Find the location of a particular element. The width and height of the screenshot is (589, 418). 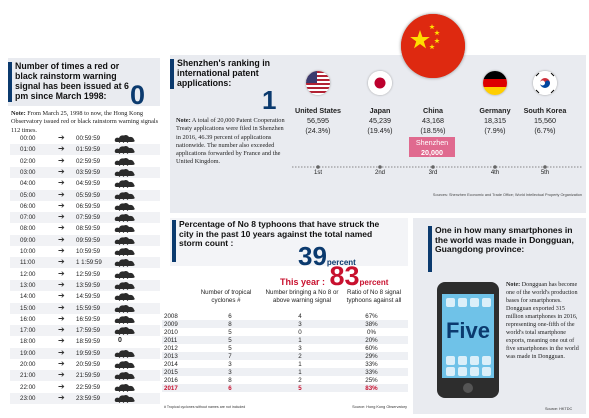

rainstorm-hour-row: 07:00 ➔ 07:59:59 is located at coordinates (85, 218).